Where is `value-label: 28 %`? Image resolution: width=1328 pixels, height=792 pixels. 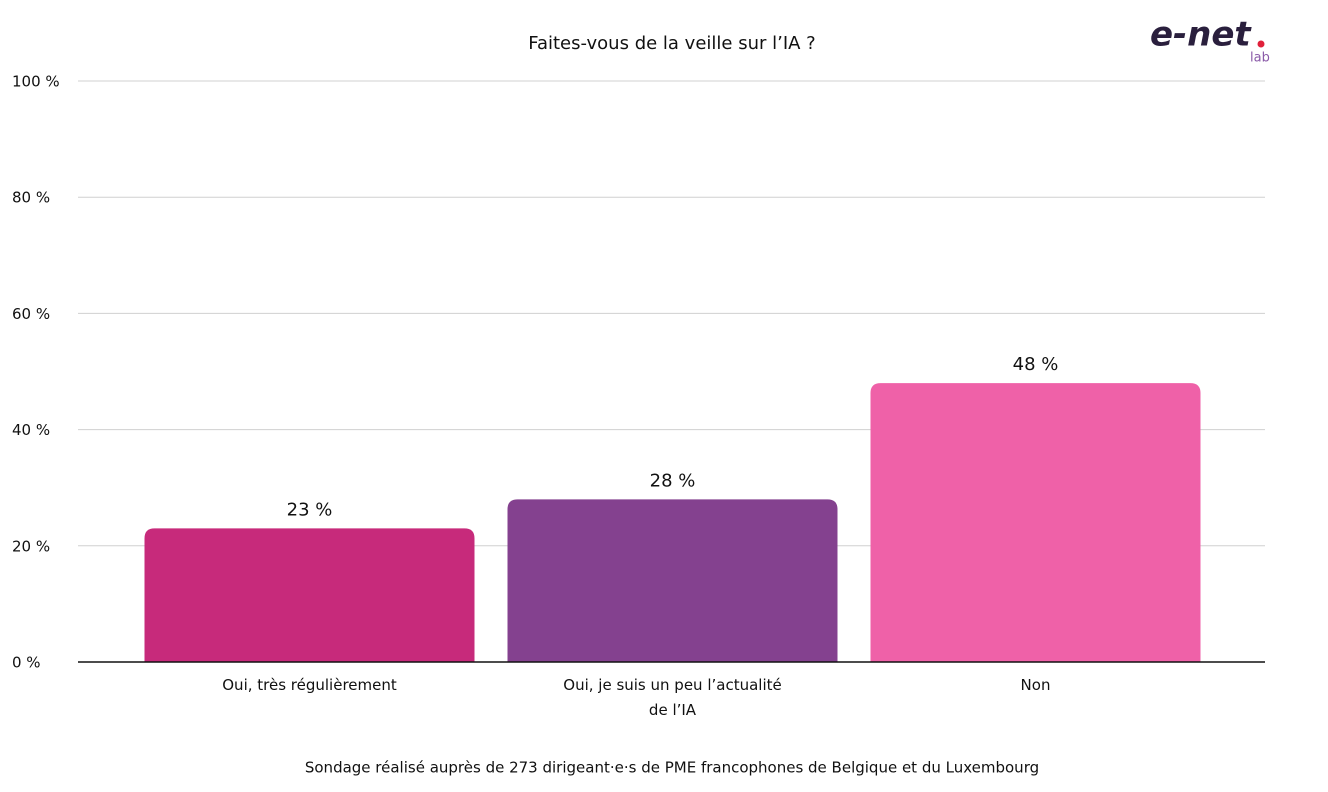
value-label: 28 % is located at coordinates (673, 480).